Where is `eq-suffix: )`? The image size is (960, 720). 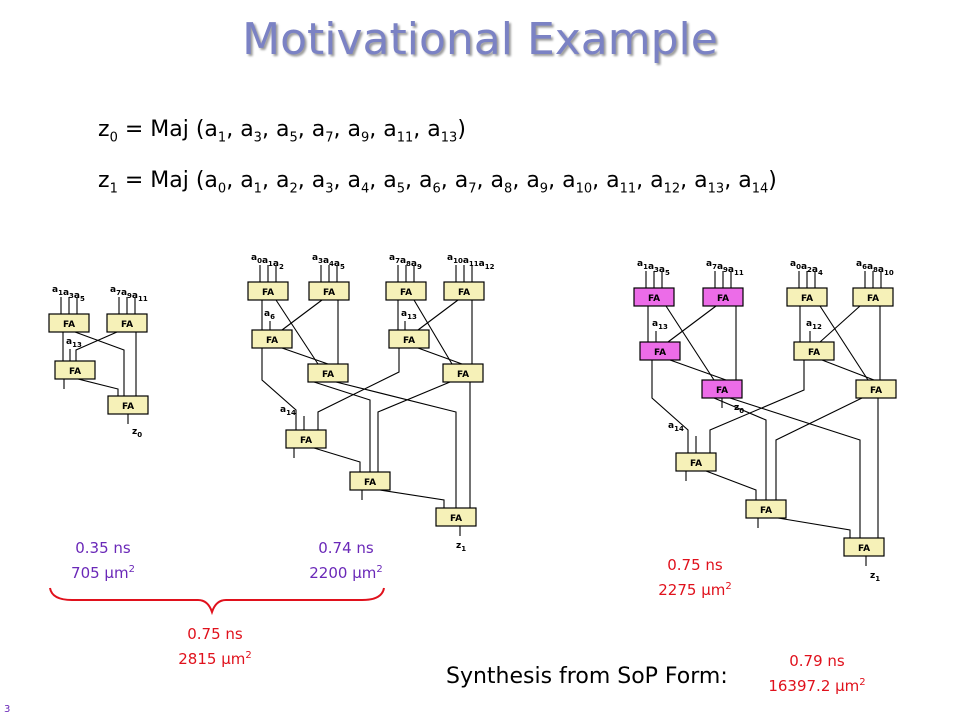 eq-suffix: ) is located at coordinates (772, 180).